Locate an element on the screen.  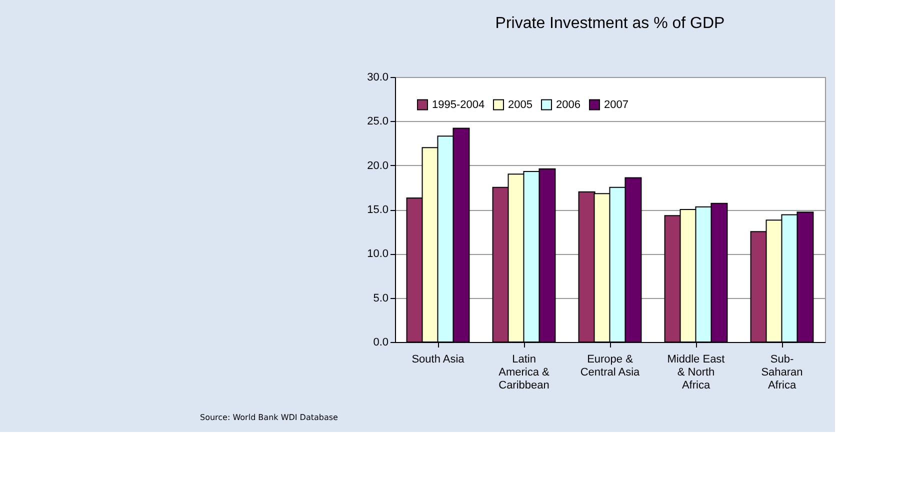
x-tick-label: Sub- Saharan Africa is located at coordinates (782, 373).